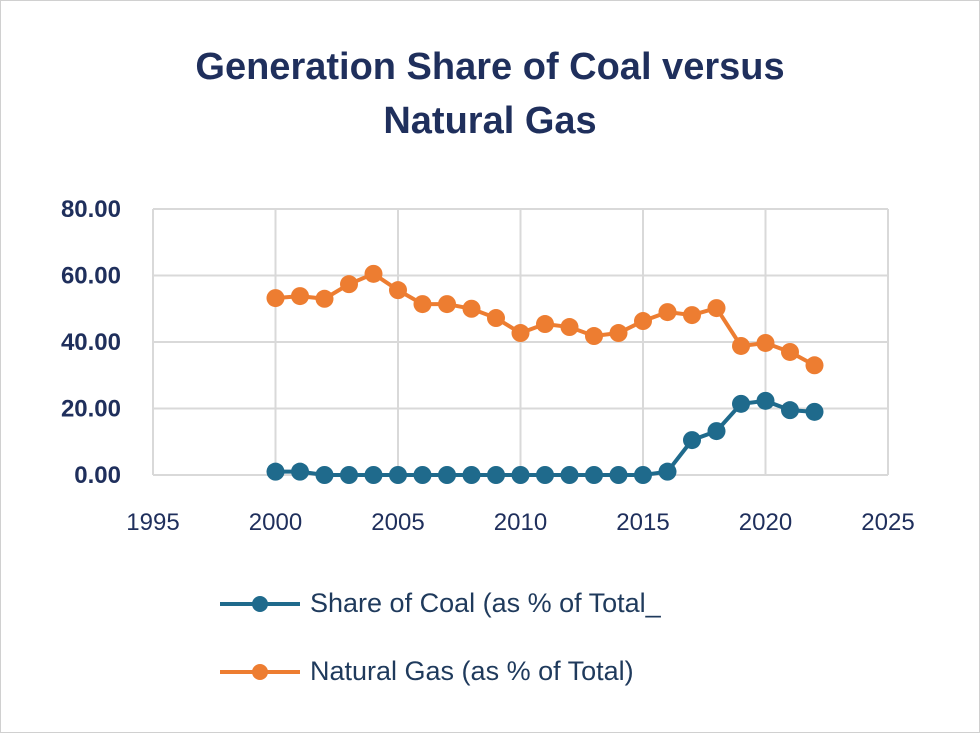 The height and width of the screenshot is (733, 980). What do you see at coordinates (91, 409) in the screenshot?
I see `y-tick-label: 20.00` at bounding box center [91, 409].